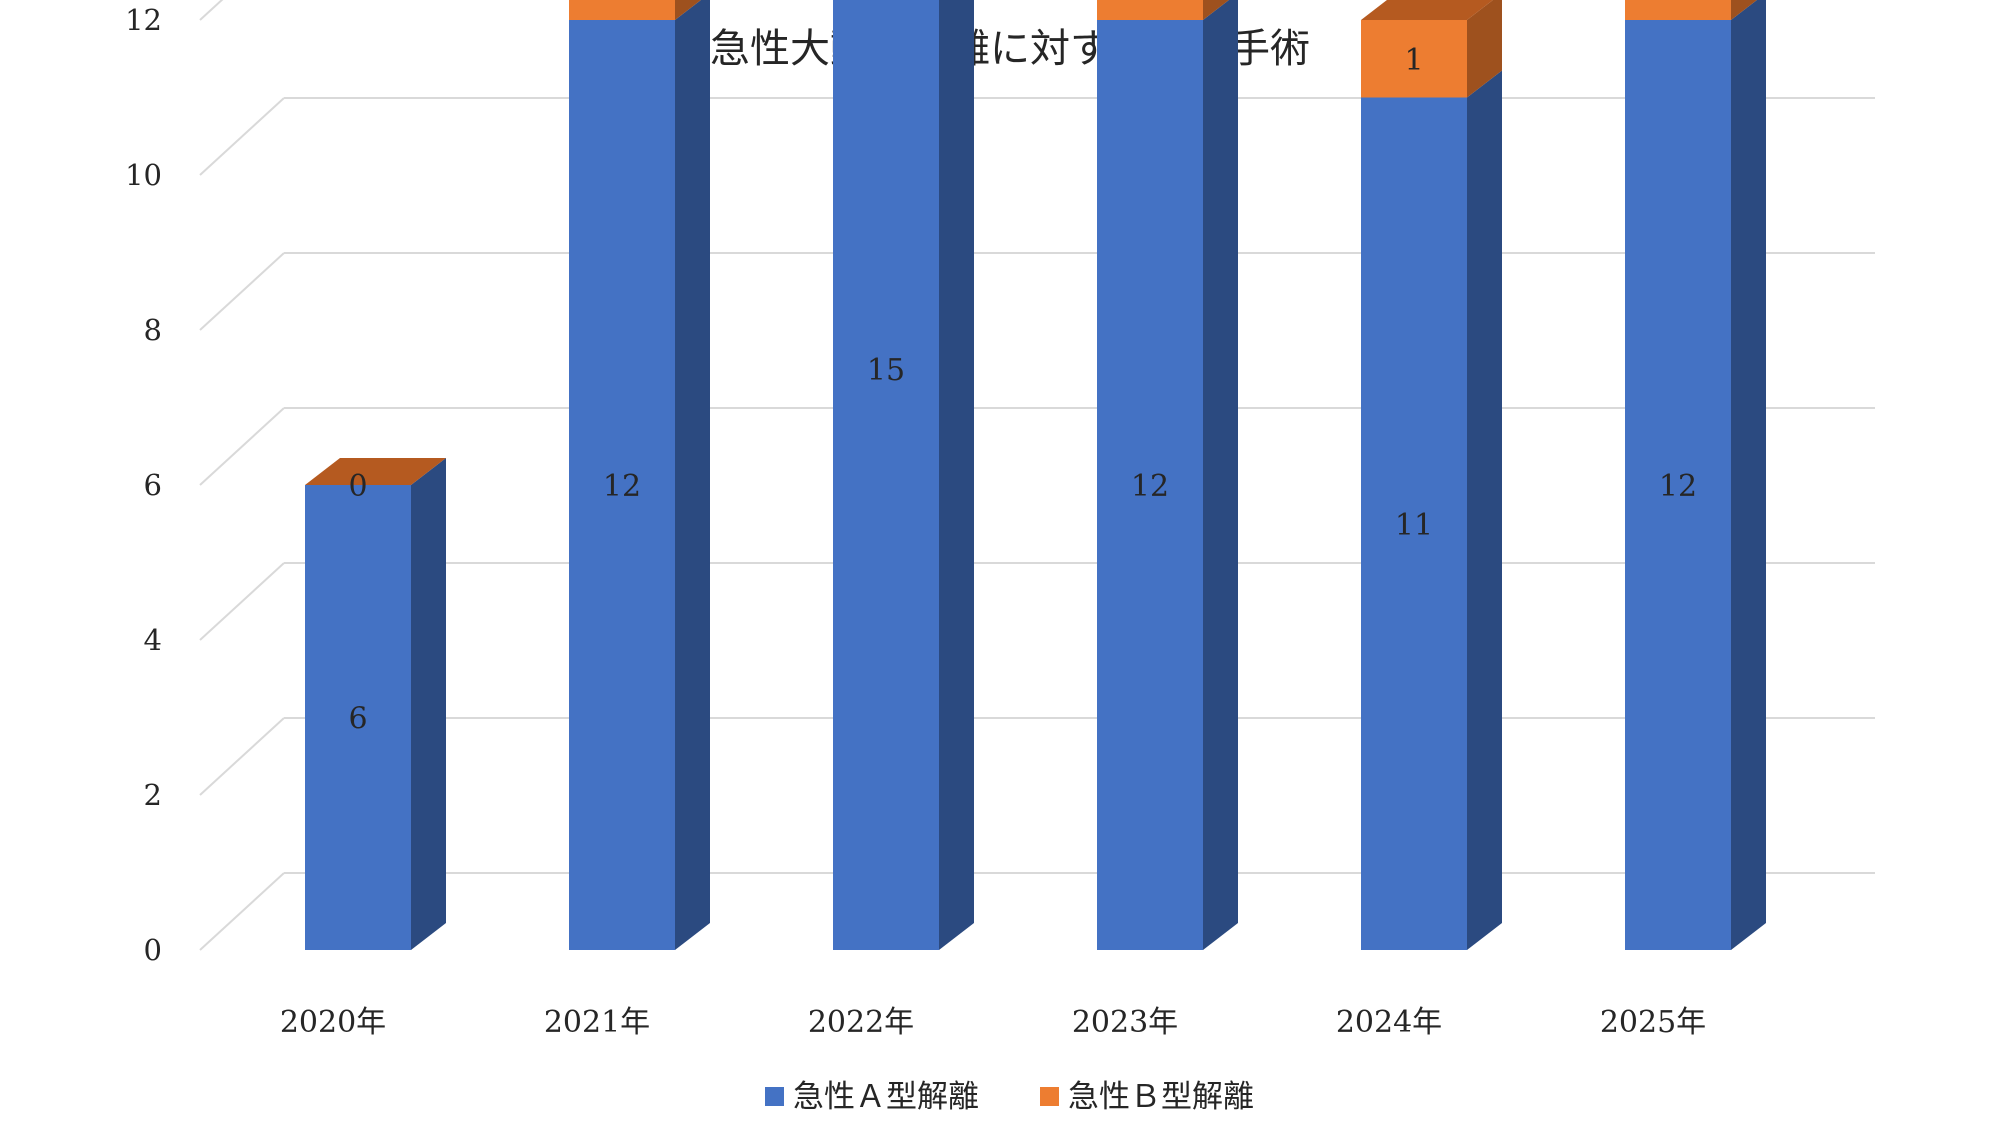 This screenshot has width=2000, height=1125. What do you see at coordinates (153, 640) in the screenshot?
I see `y-tick-label: 4` at bounding box center [153, 640].